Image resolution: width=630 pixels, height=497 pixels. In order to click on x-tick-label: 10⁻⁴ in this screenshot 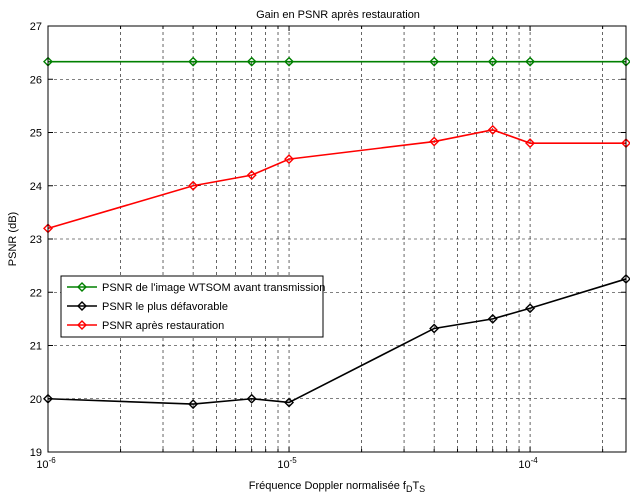, I will do `click(528, 463)`.